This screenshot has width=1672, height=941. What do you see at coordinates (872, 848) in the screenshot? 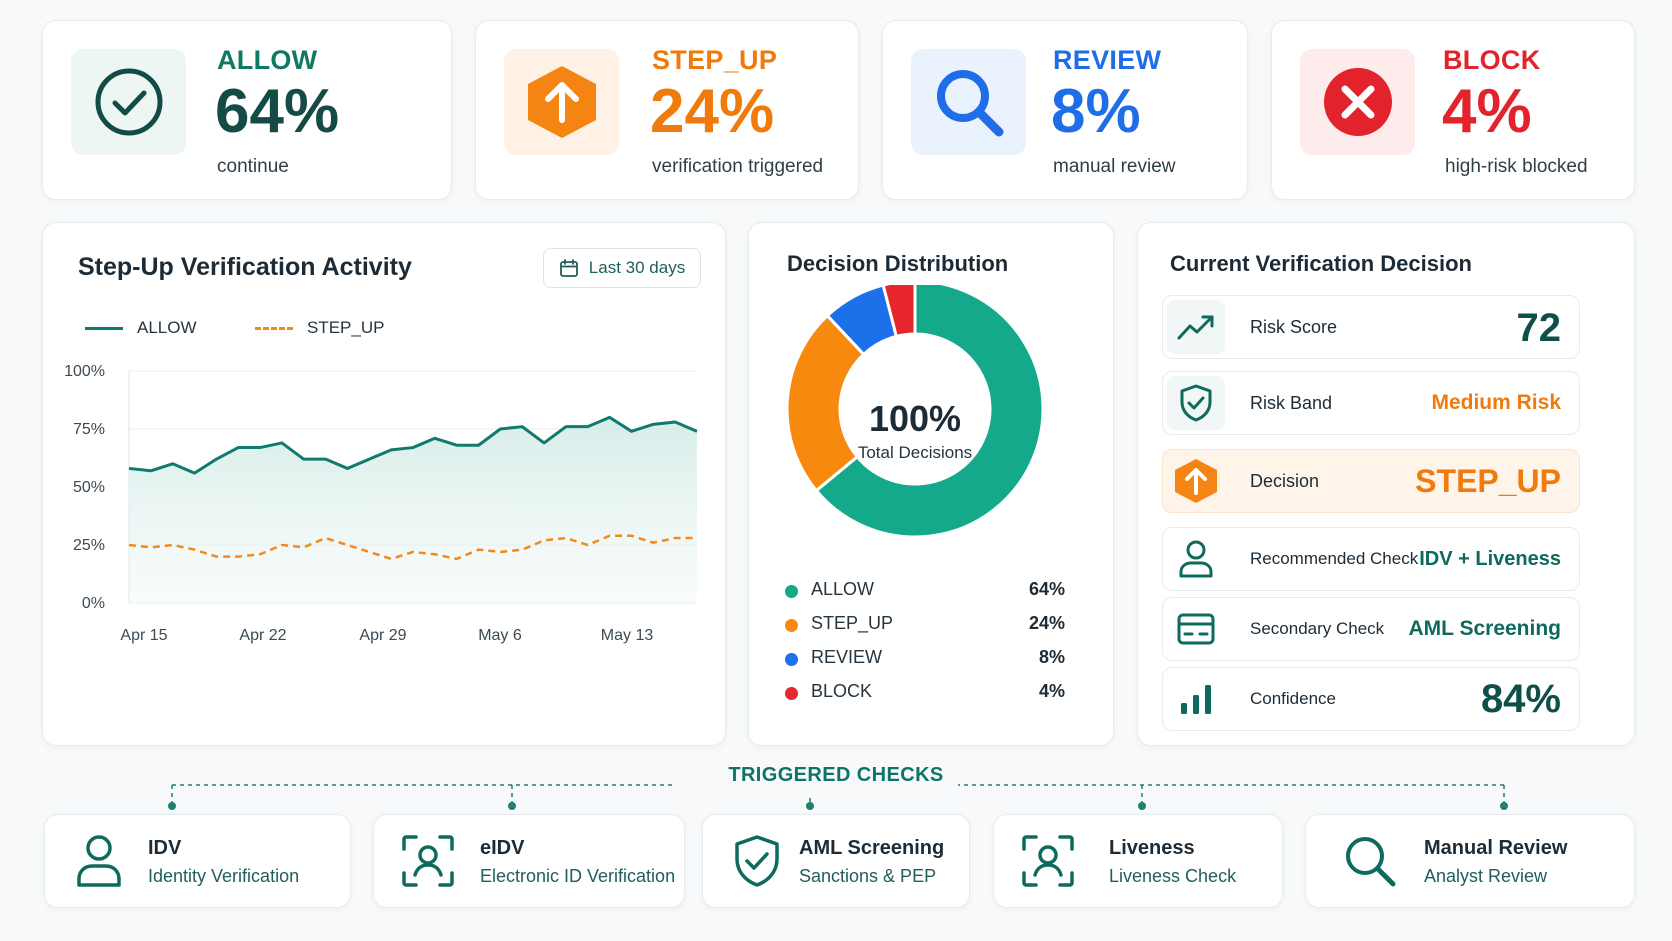
I see `check-title: AML Screening` at bounding box center [872, 848].